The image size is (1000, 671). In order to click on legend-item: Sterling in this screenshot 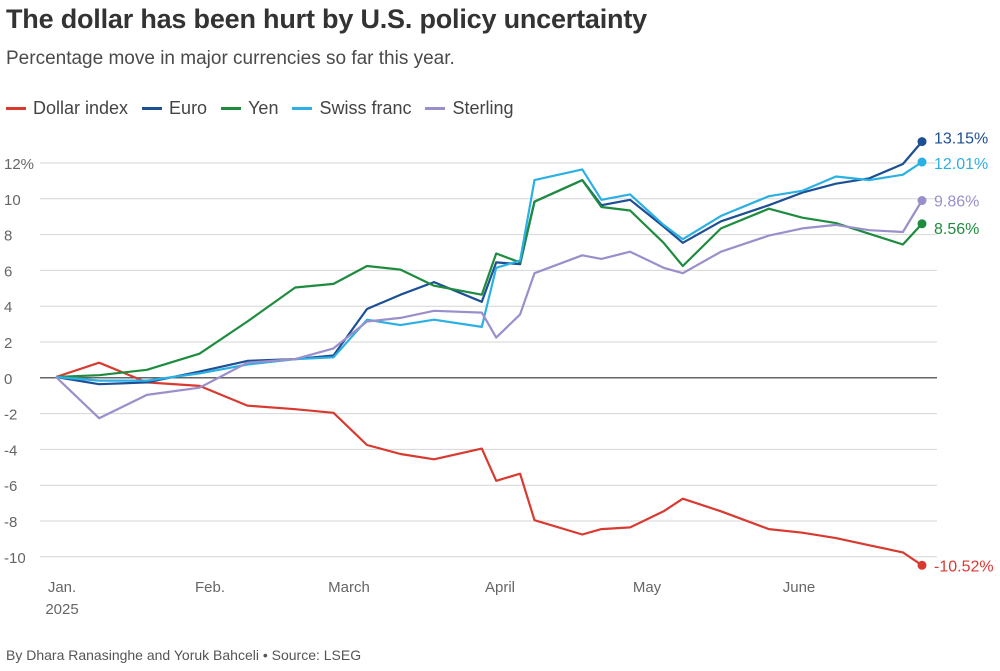, I will do `click(469, 108)`.